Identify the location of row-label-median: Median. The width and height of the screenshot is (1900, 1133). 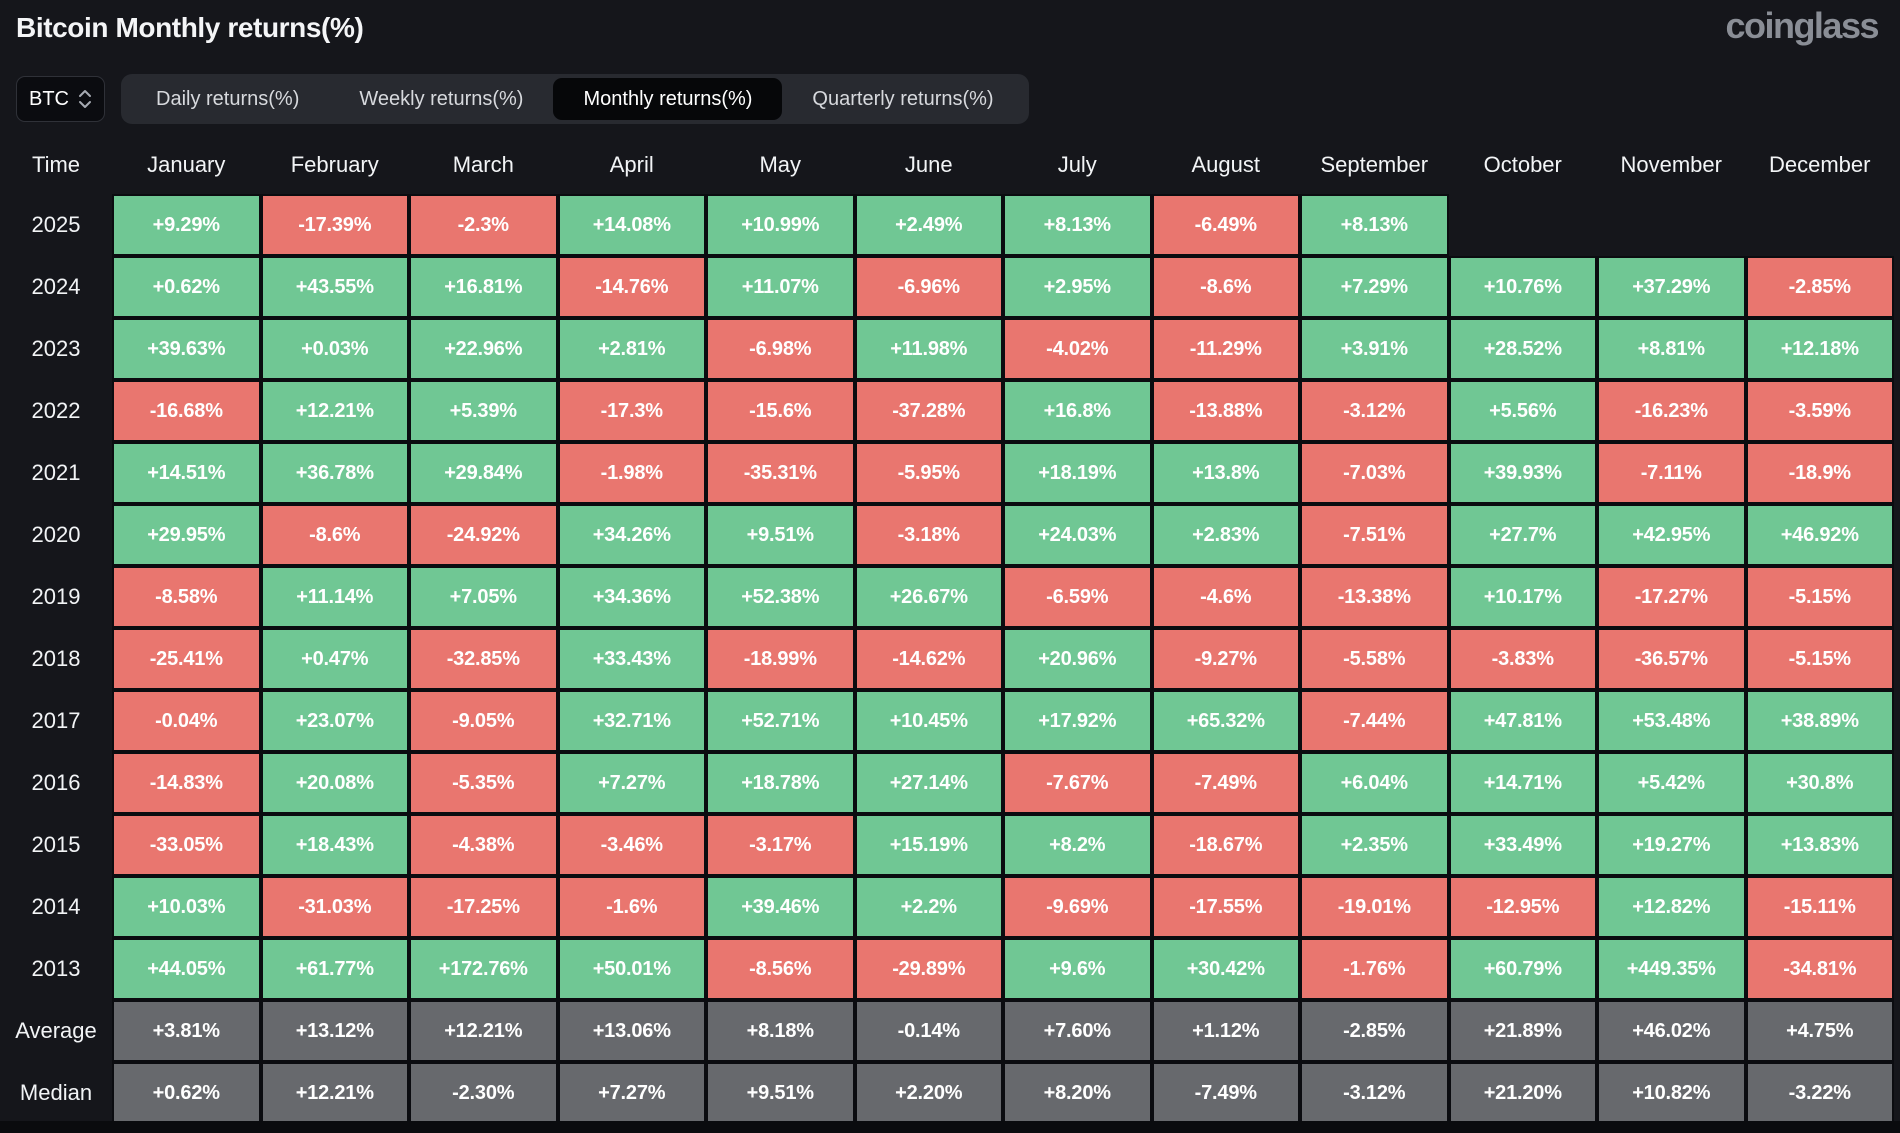
(56, 1092).